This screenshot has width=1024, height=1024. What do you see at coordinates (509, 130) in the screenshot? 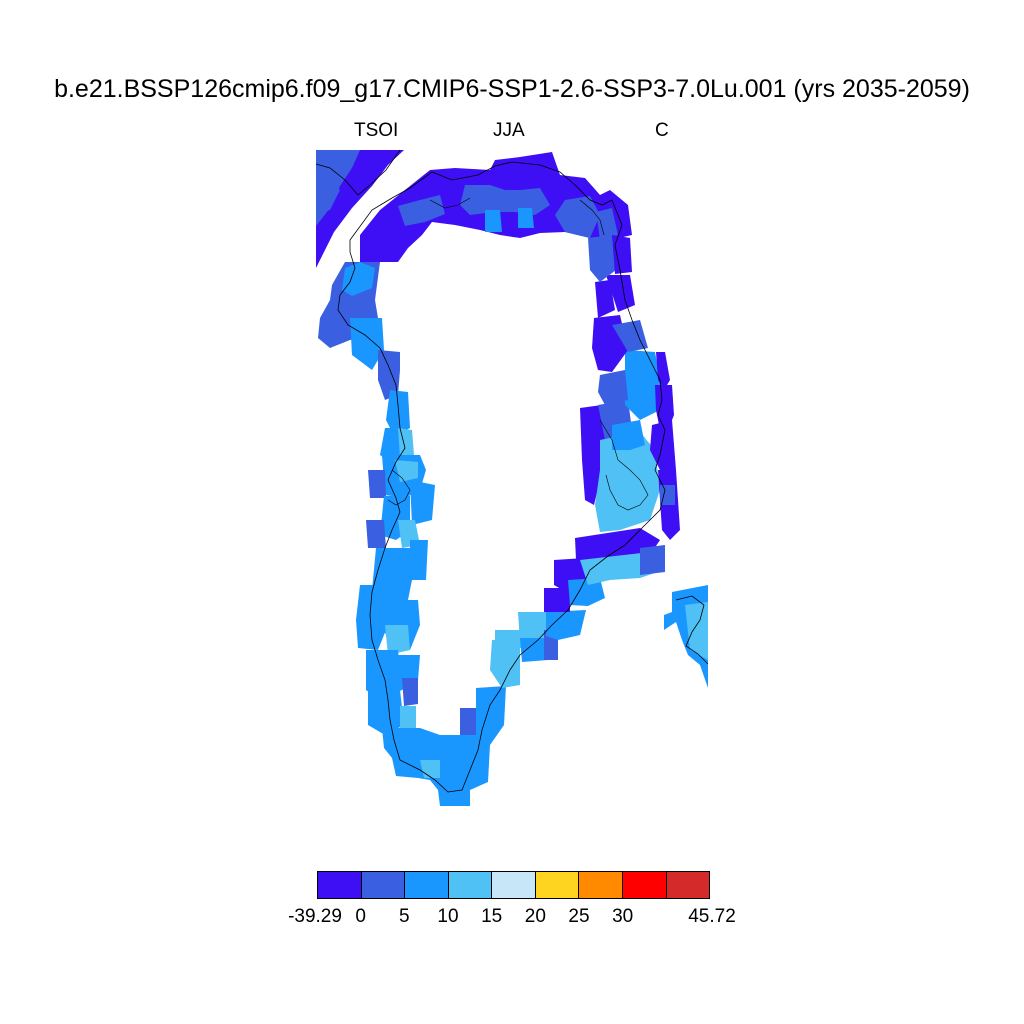
I see `season-label: JJA` at bounding box center [509, 130].